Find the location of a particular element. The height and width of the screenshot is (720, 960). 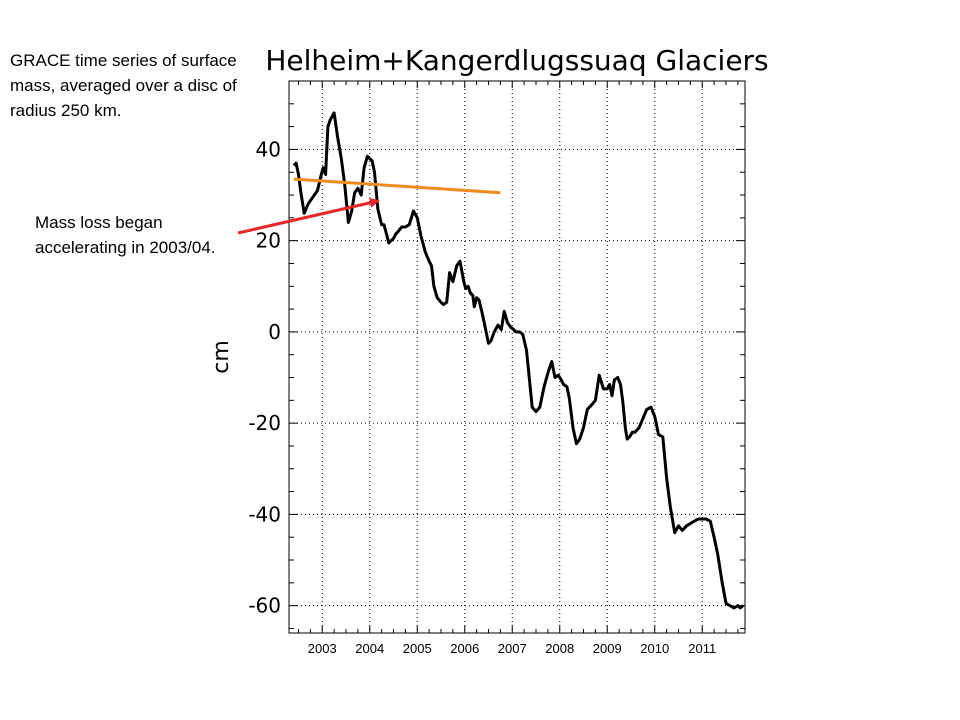

y-tick-label: 40 is located at coordinates (268, 149).